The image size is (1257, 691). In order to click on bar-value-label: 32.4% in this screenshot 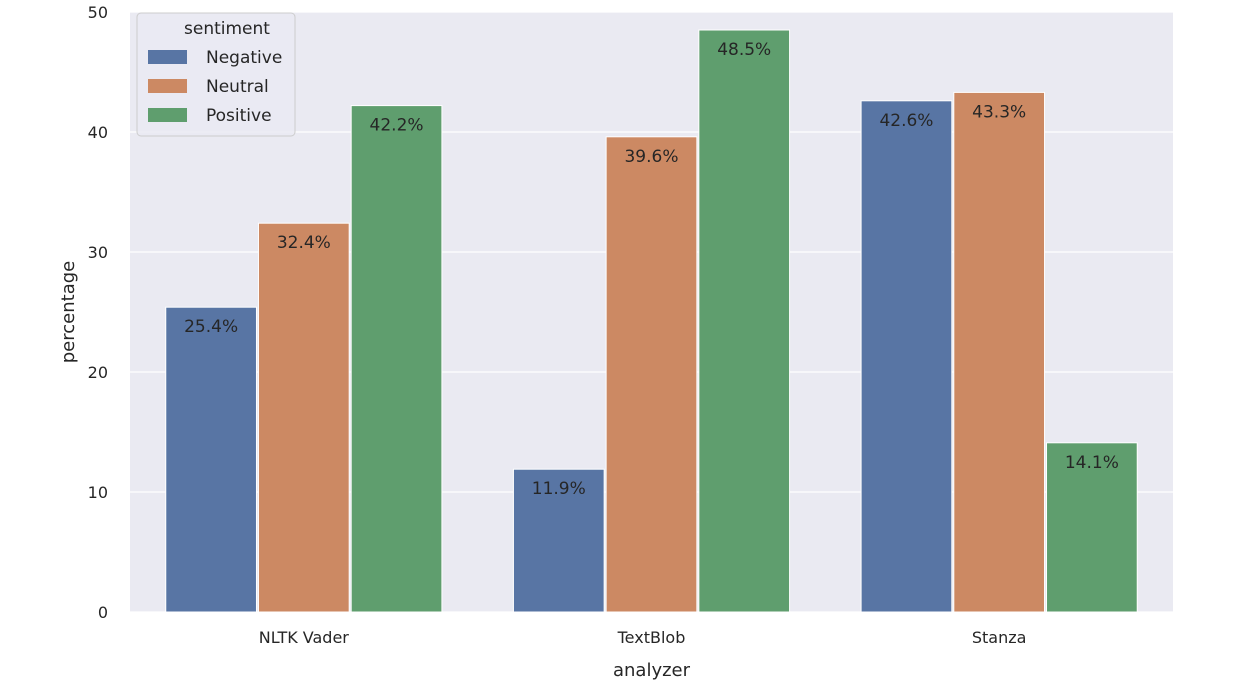, I will do `click(304, 243)`.